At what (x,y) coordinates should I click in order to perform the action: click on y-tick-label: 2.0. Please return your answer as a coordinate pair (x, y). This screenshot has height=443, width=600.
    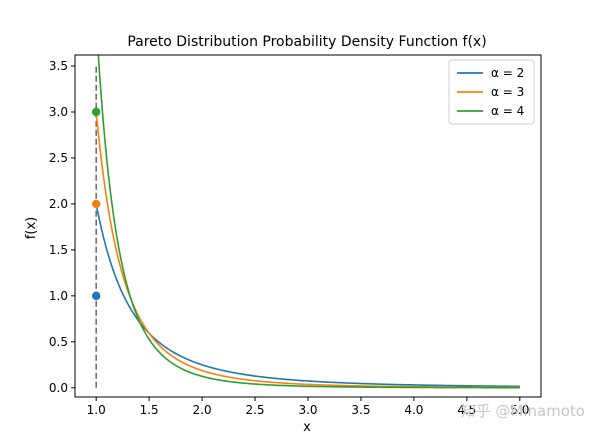
    Looking at the image, I should click on (58, 204).